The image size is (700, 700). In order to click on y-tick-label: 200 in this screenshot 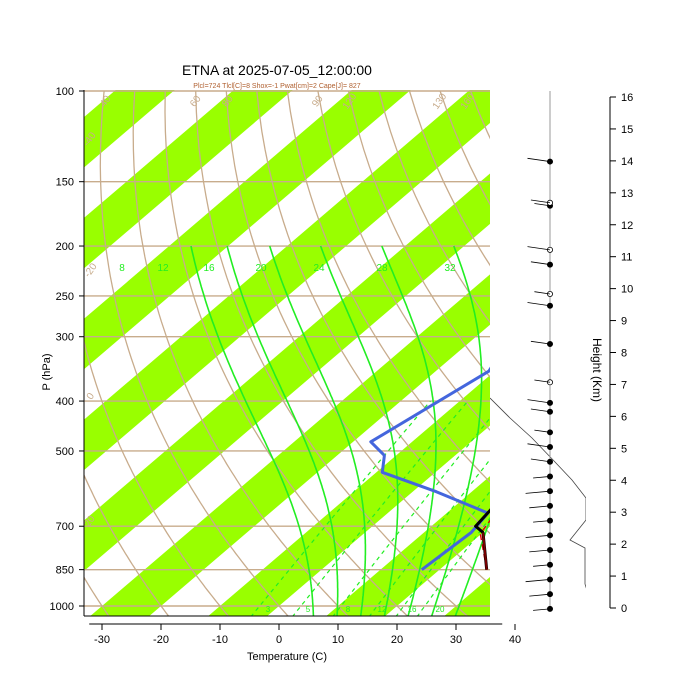, I will do `click(65, 247)`.